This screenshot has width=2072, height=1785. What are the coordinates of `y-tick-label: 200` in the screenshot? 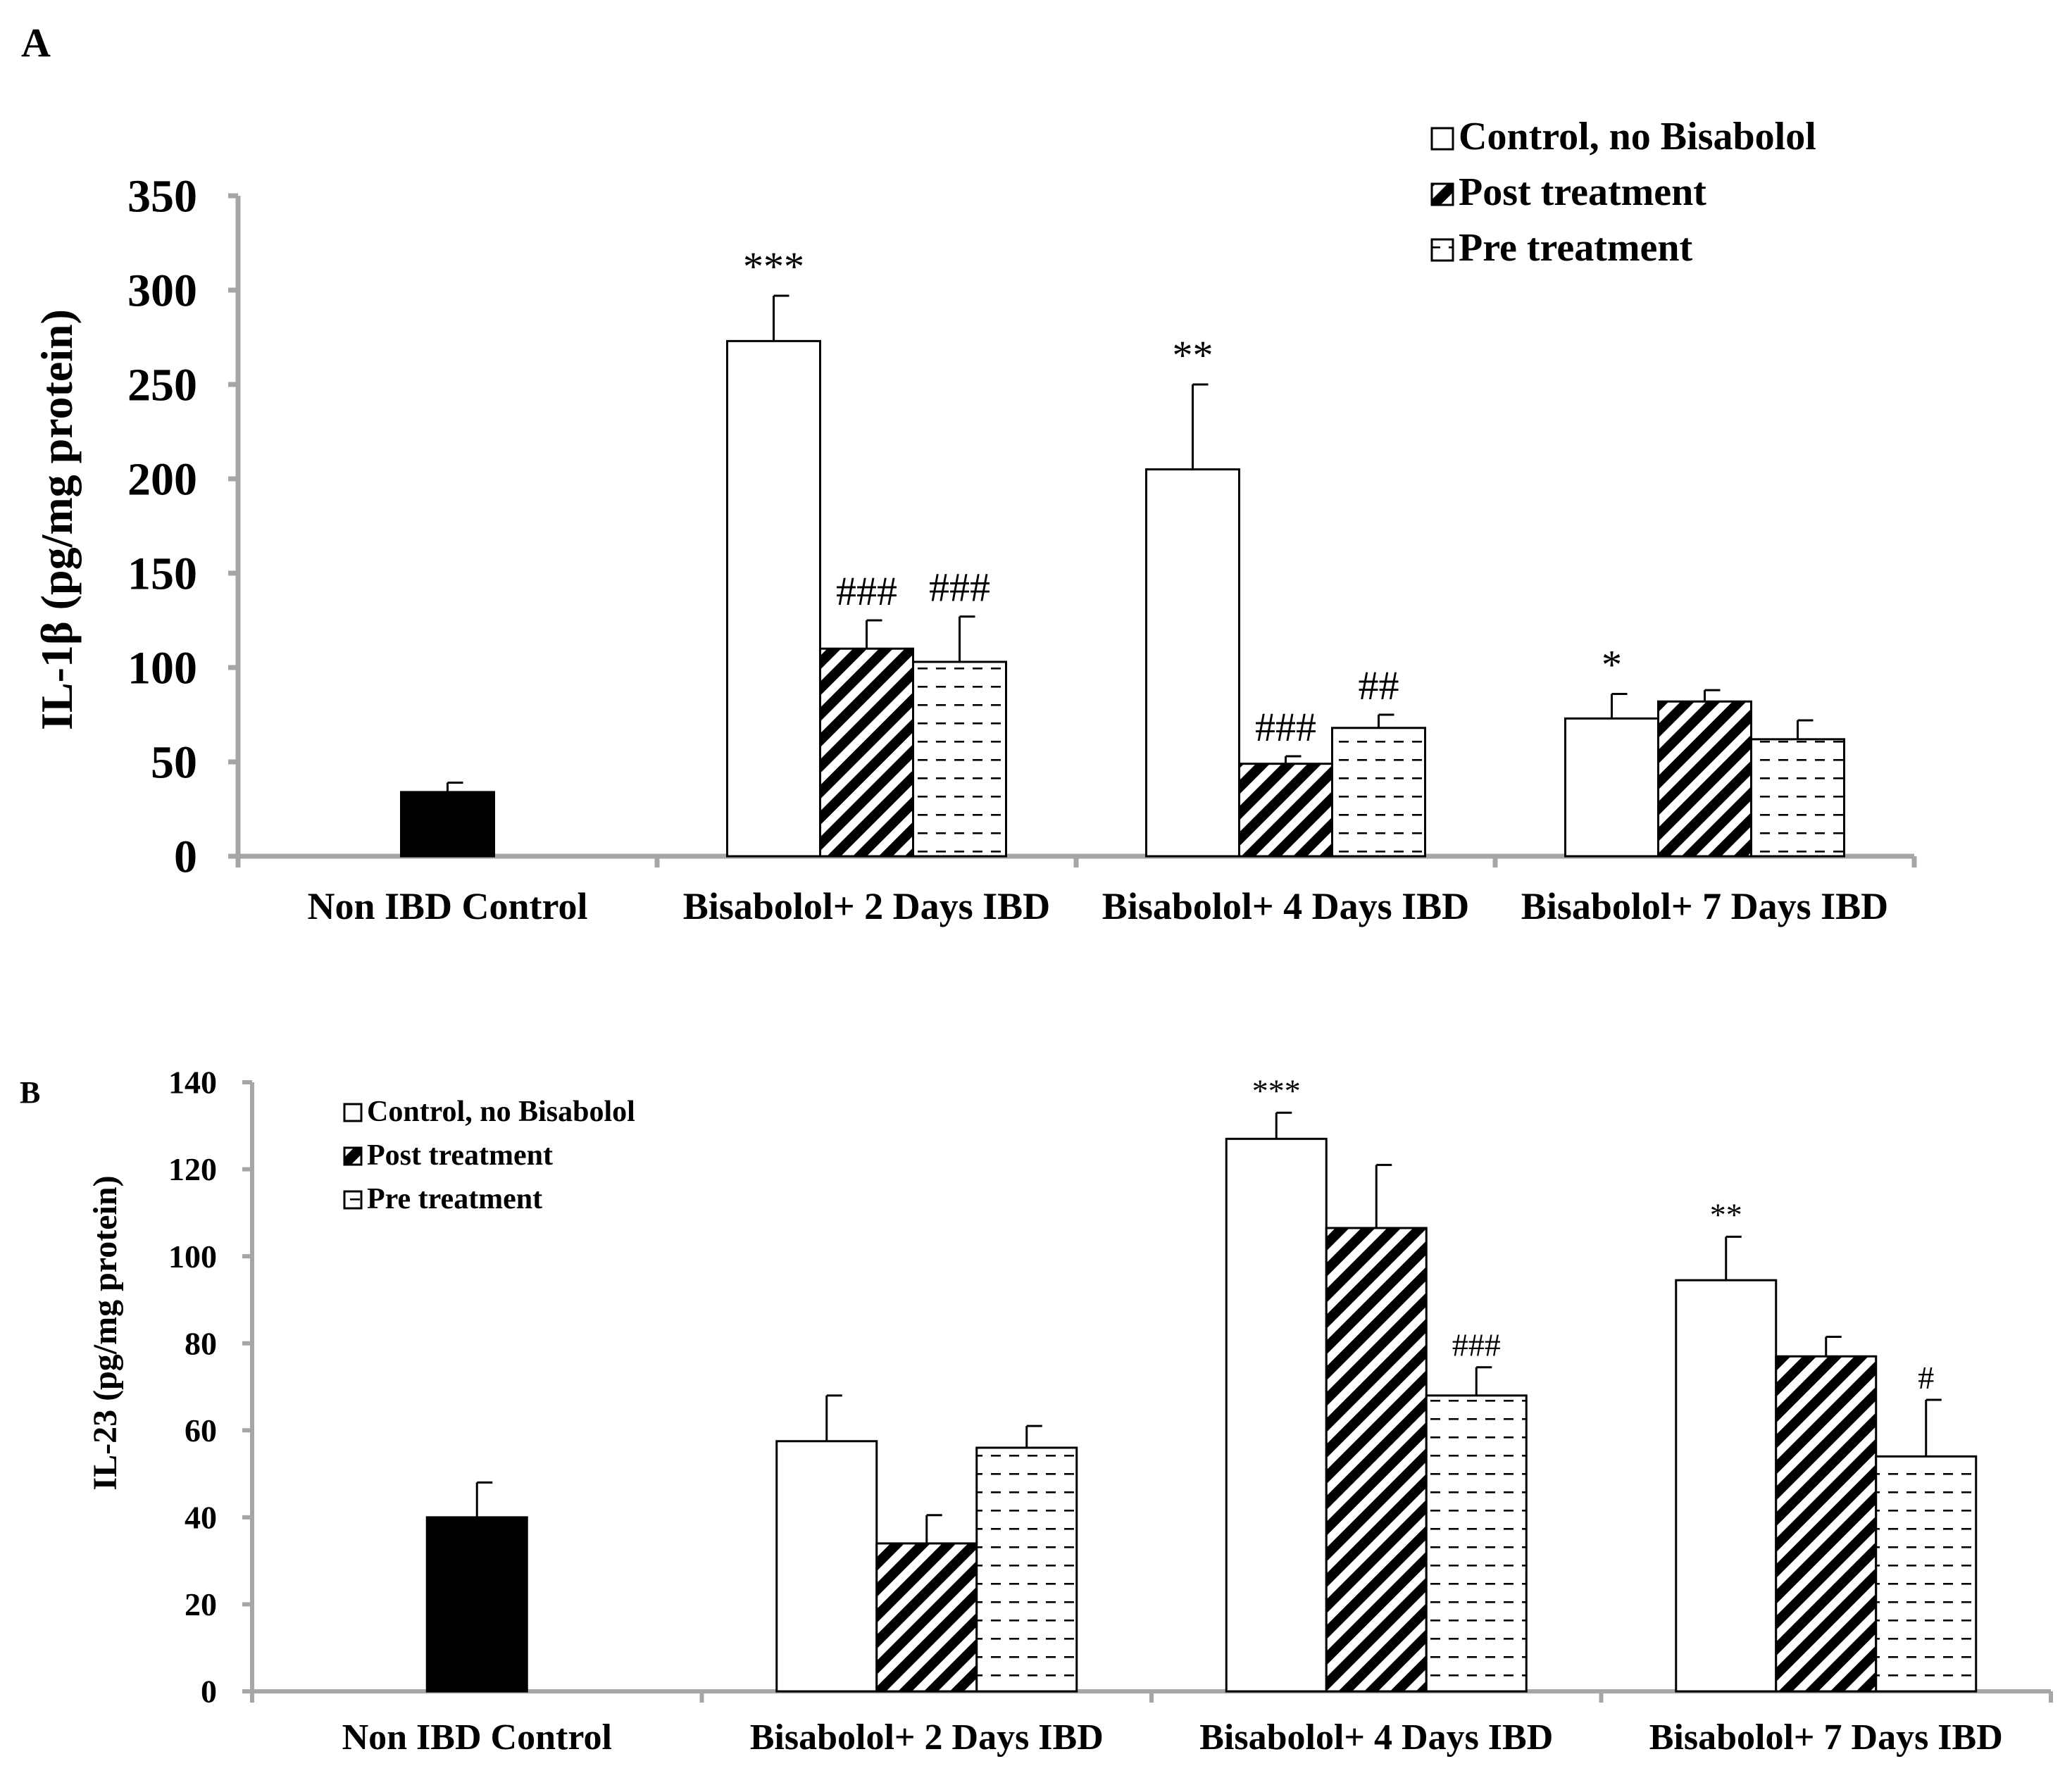 It's located at (162, 479).